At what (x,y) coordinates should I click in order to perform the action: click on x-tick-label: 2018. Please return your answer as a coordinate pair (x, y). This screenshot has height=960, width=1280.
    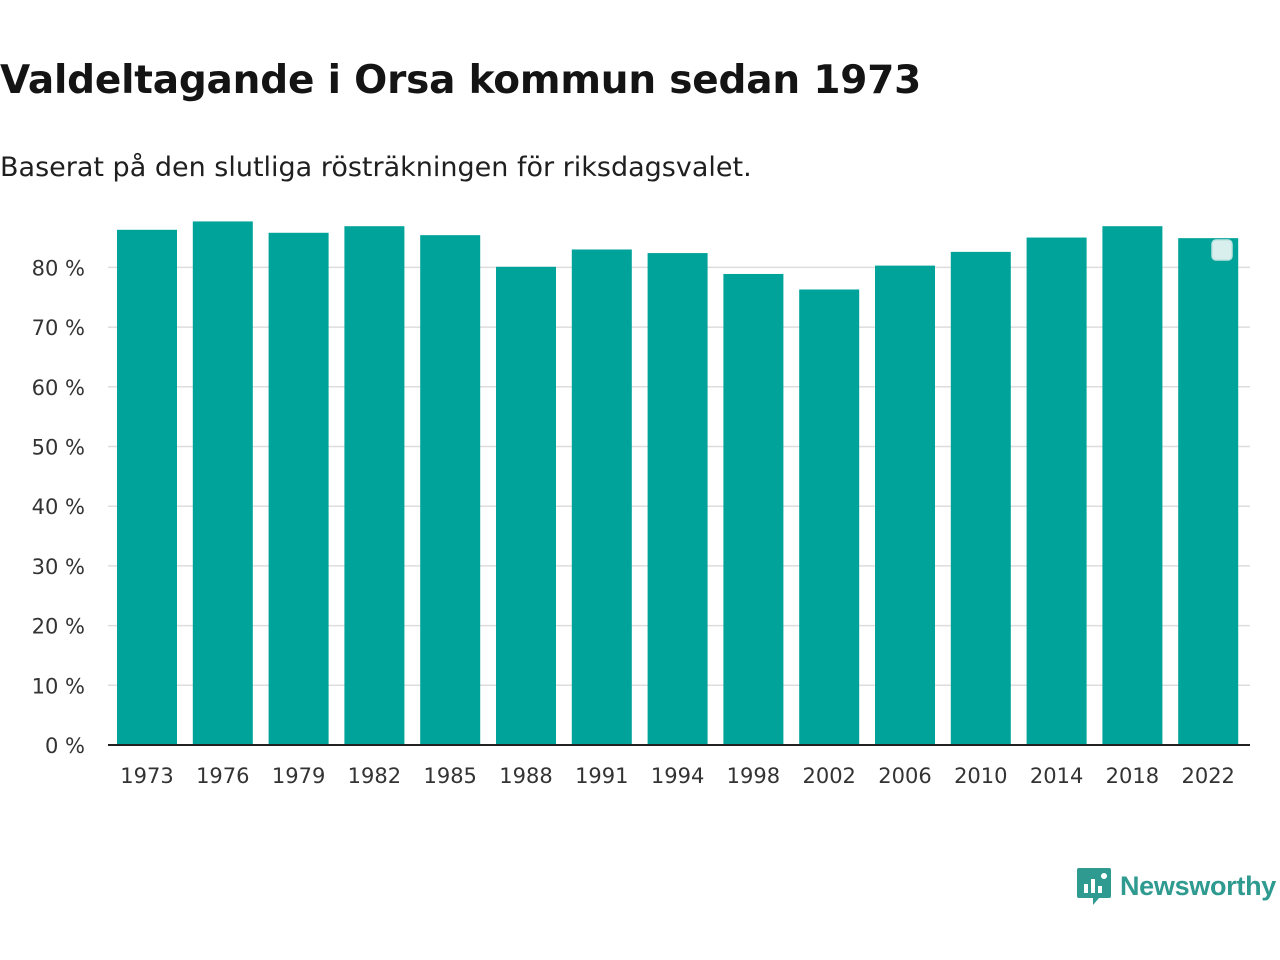
    Looking at the image, I should click on (1132, 776).